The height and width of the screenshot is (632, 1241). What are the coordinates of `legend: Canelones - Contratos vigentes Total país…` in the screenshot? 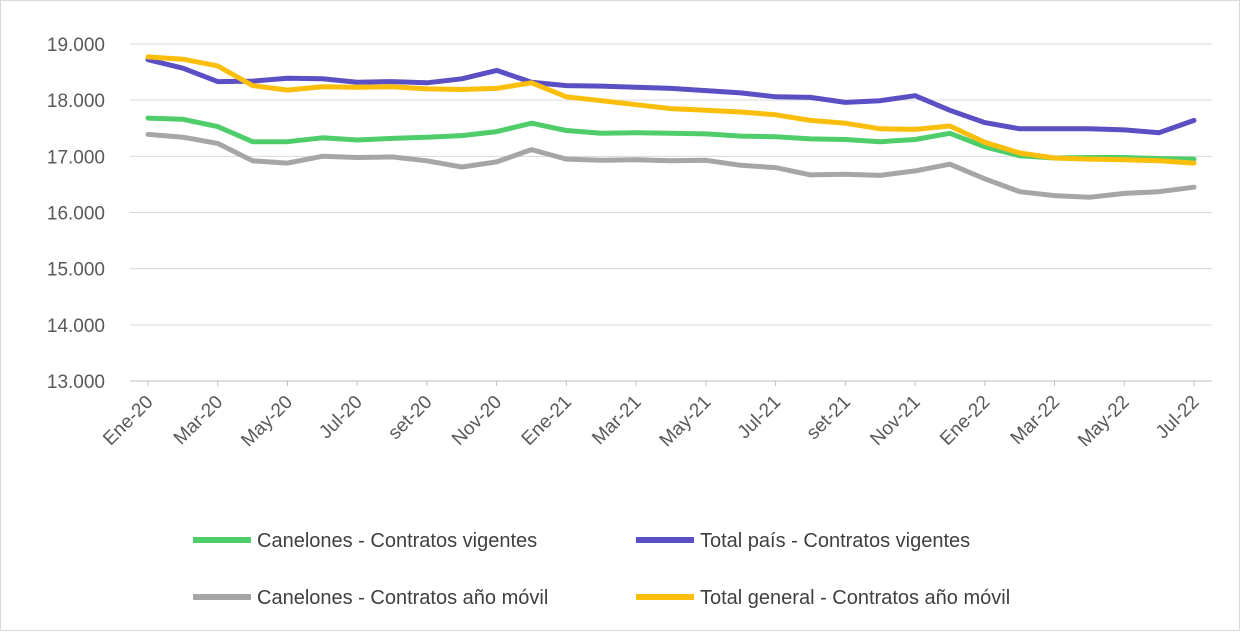 It's located at (601, 569).